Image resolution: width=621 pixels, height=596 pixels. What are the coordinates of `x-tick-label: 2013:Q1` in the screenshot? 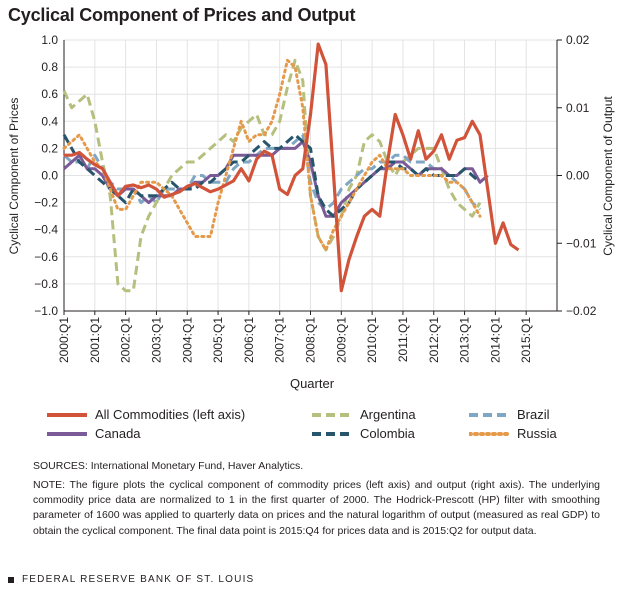 It's located at (465, 340).